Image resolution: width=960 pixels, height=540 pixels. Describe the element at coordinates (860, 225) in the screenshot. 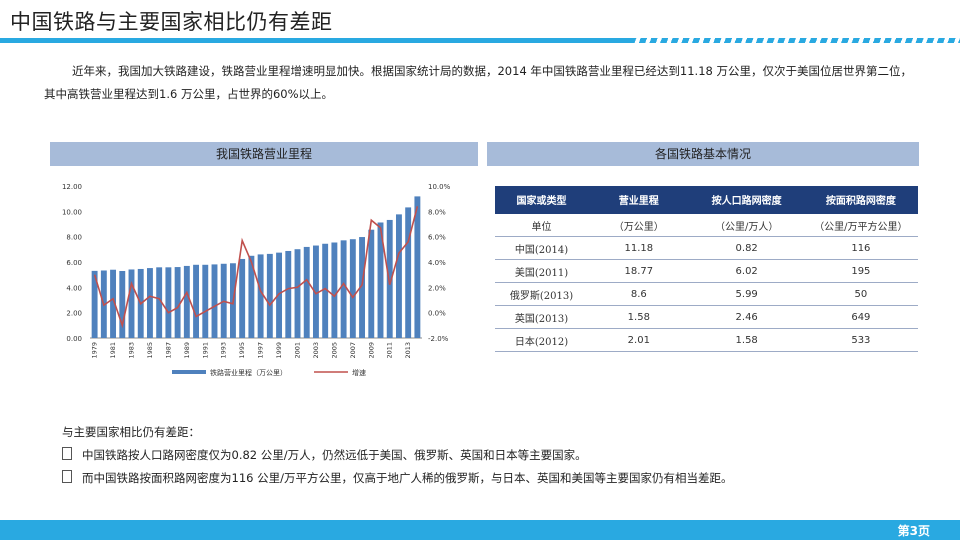

I see `table-cell: （公里/万平方公里）` at that location.